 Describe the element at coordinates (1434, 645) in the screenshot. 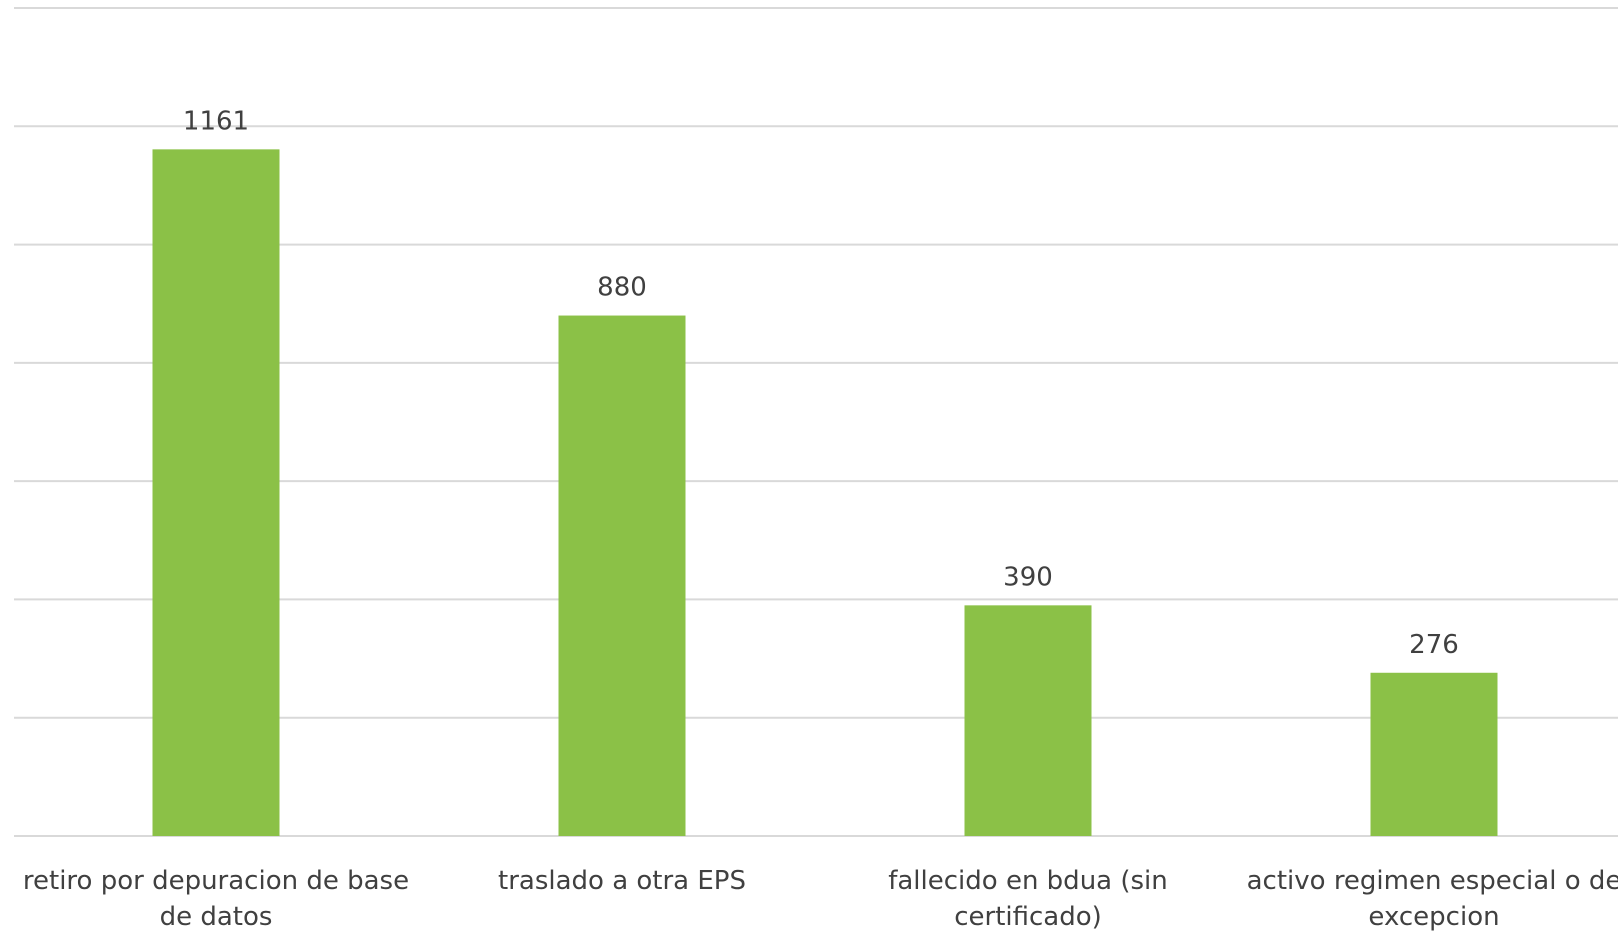

I see `data-label-3: 276` at that location.